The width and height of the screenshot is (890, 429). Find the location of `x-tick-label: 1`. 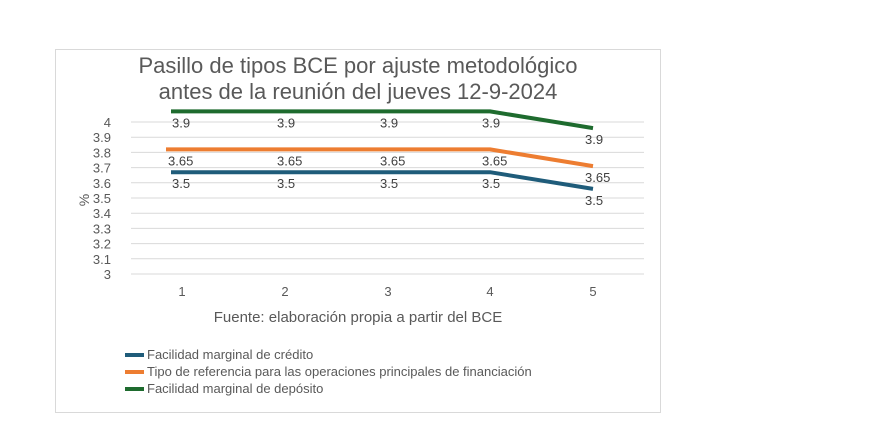

x-tick-label: 1 is located at coordinates (181, 291).